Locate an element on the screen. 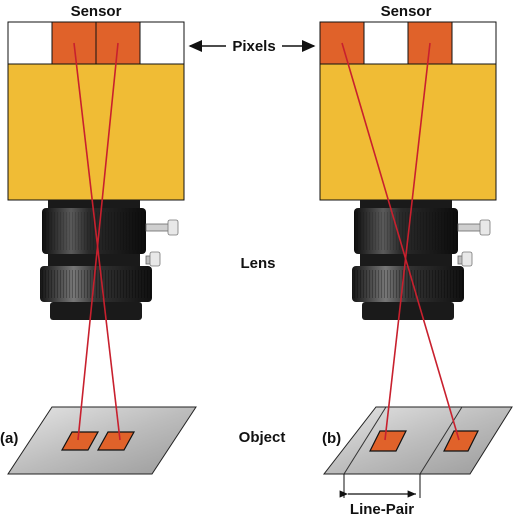 This screenshot has height=518, width=518. sensor-label-a: Sensor is located at coordinates (96, 11).